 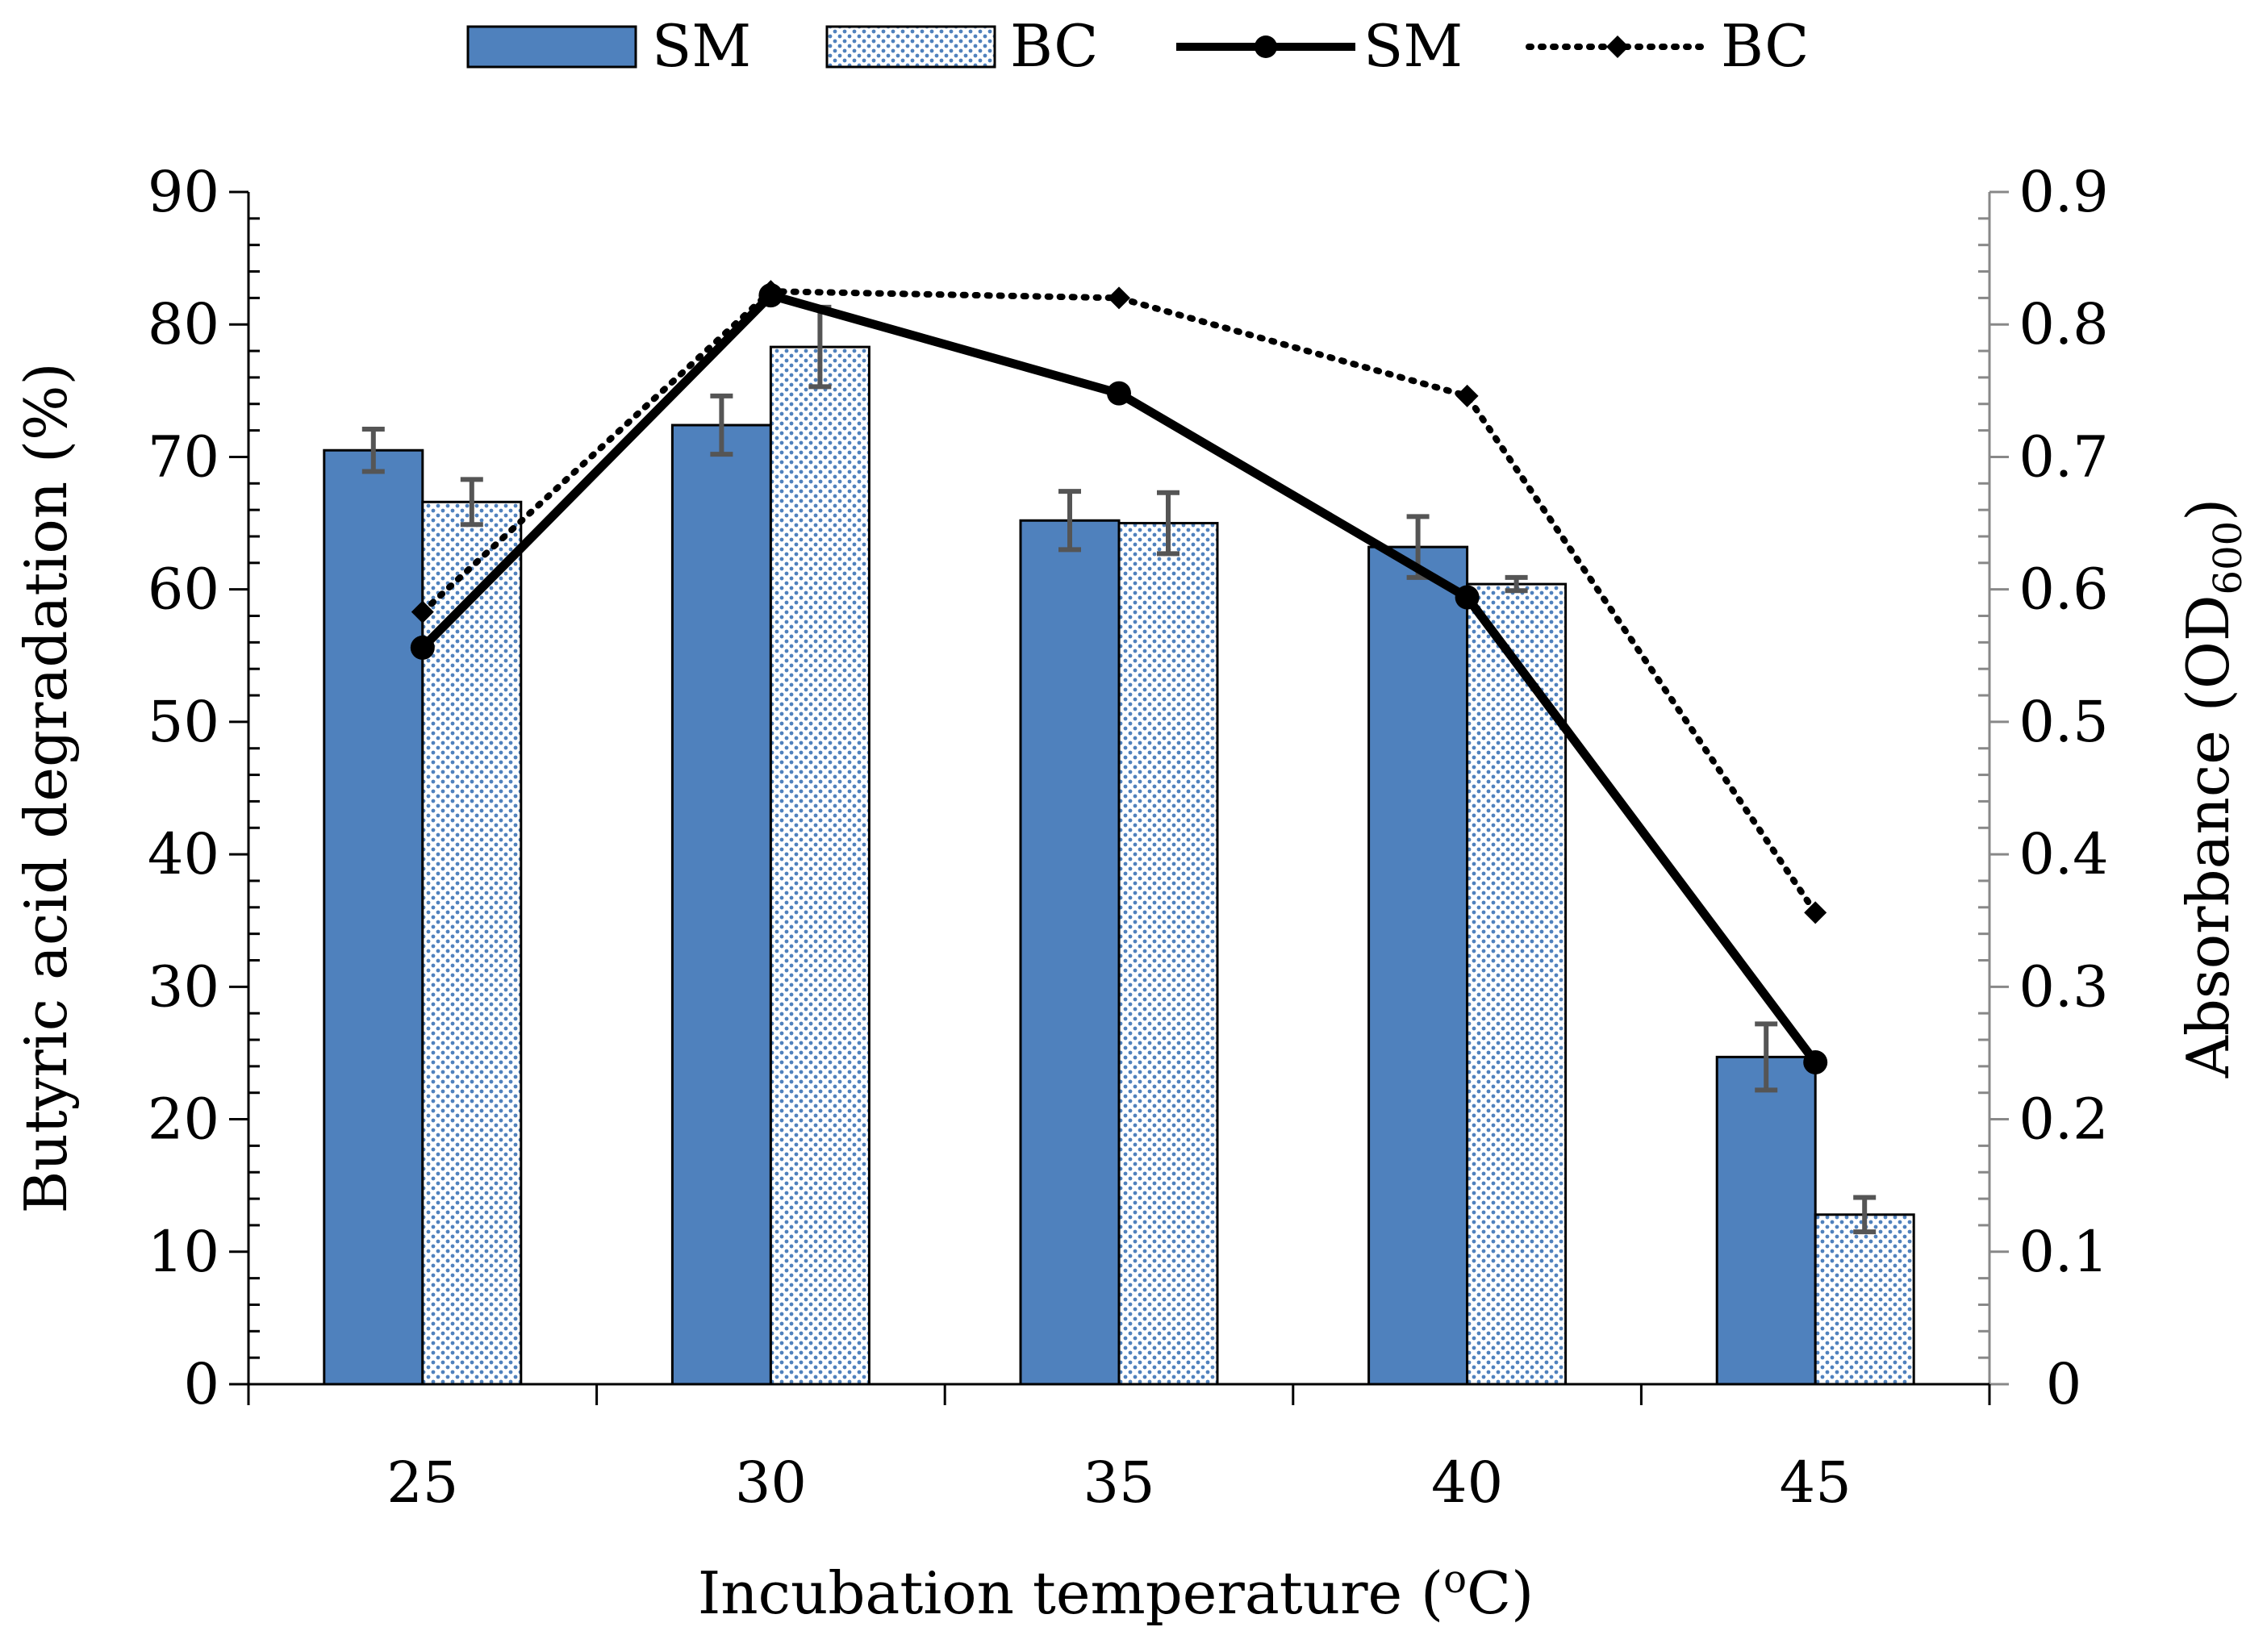 I want to click on left-axis-ticks: 0 10 20 30 40 50 60 70 80 90, so click(x=204, y=788).